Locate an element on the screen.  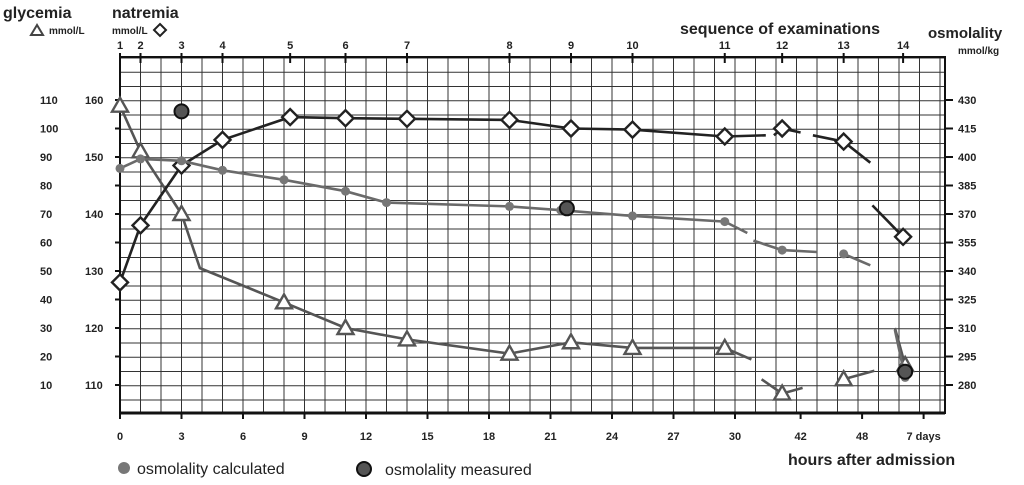
x-tick-label: 0 is located at coordinates (120, 437).